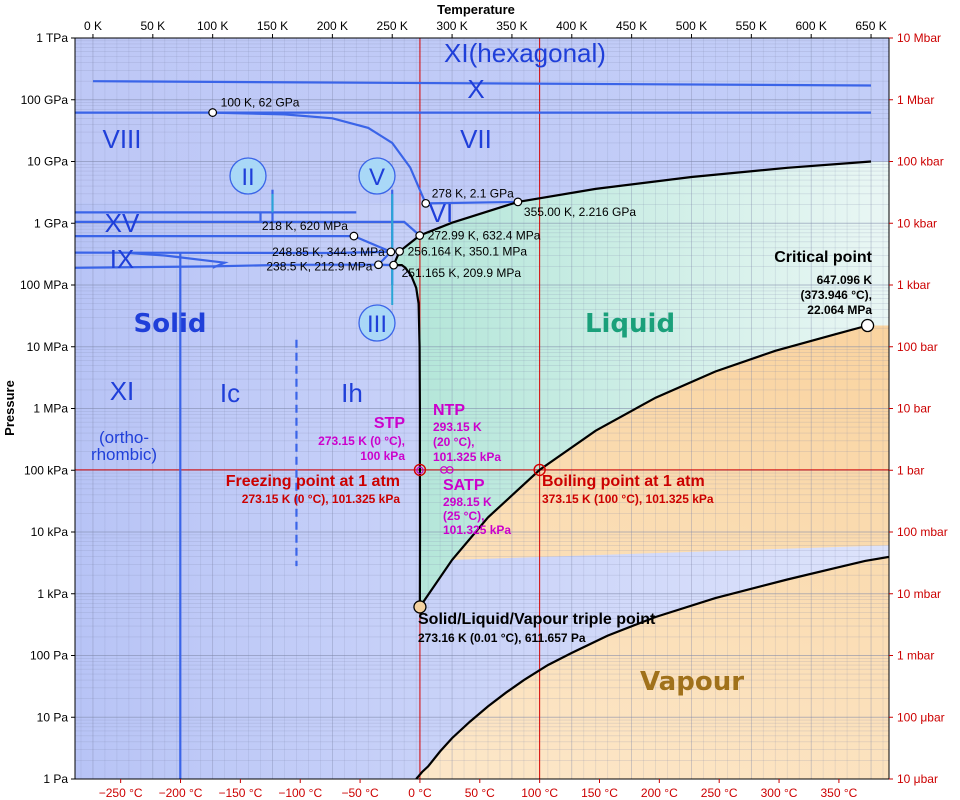 The width and height of the screenshot is (960, 800). I want to click on critical-point-detail-3: 22.064 MPa, so click(839, 310).